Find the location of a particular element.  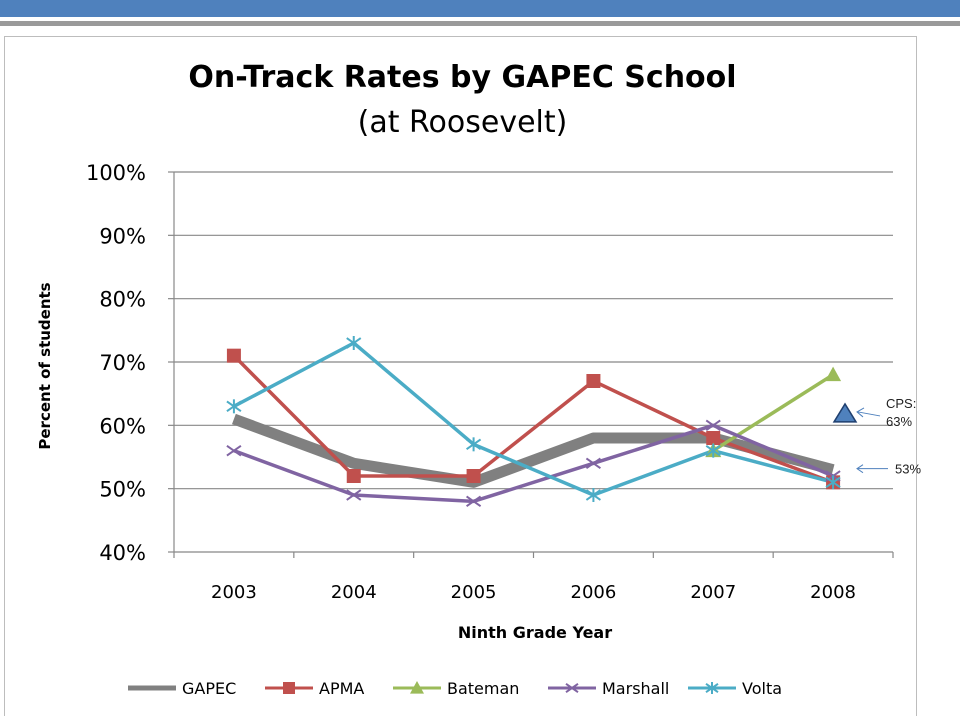

legend-label-apma: APMA is located at coordinates (341, 688).